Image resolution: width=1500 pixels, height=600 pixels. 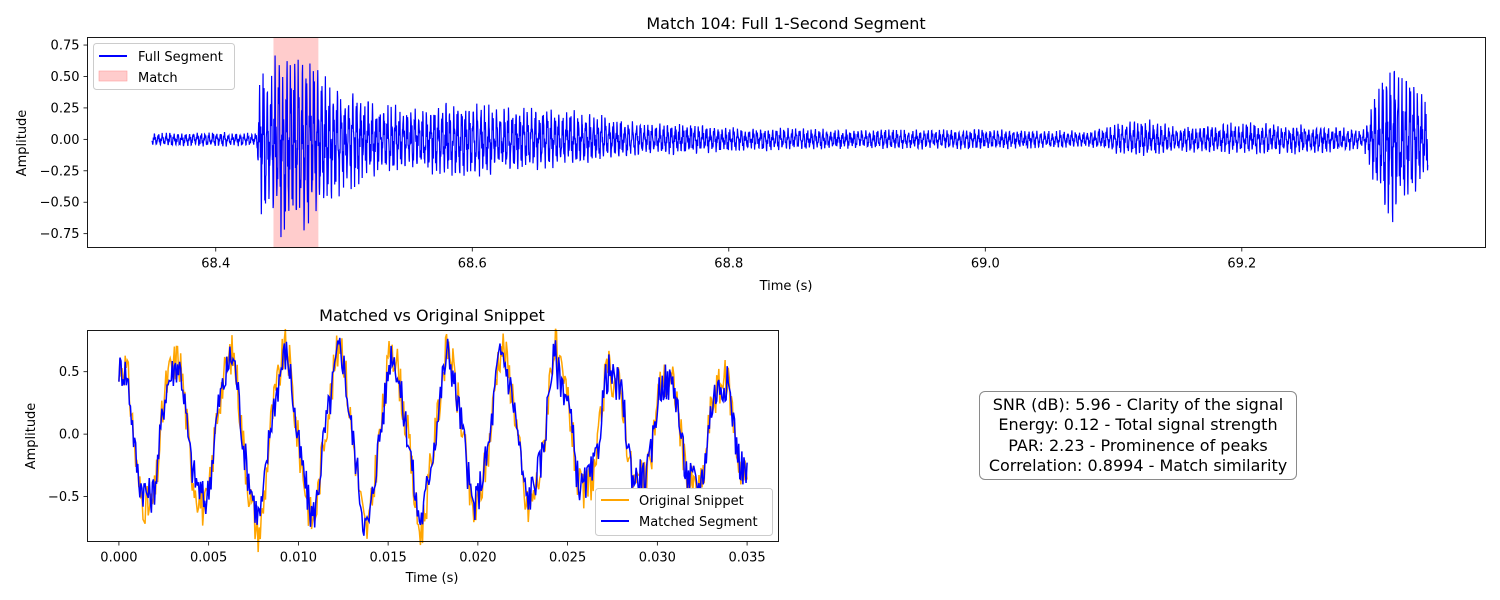 I want to click on top-y-ticks: −0.75 −0.50 −0.25 0.00 0.25 0.50 0.75, so click(x=64, y=140).